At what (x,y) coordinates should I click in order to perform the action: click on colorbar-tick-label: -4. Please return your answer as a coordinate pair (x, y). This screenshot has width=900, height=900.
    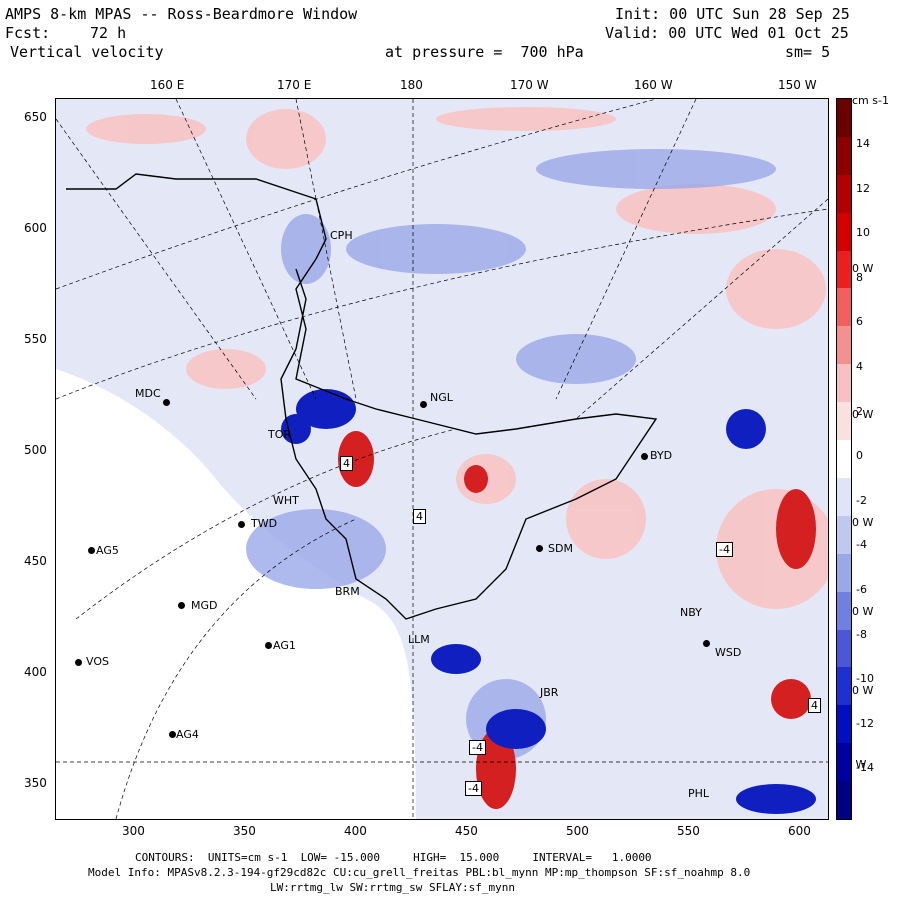
    Looking at the image, I should click on (861, 545).